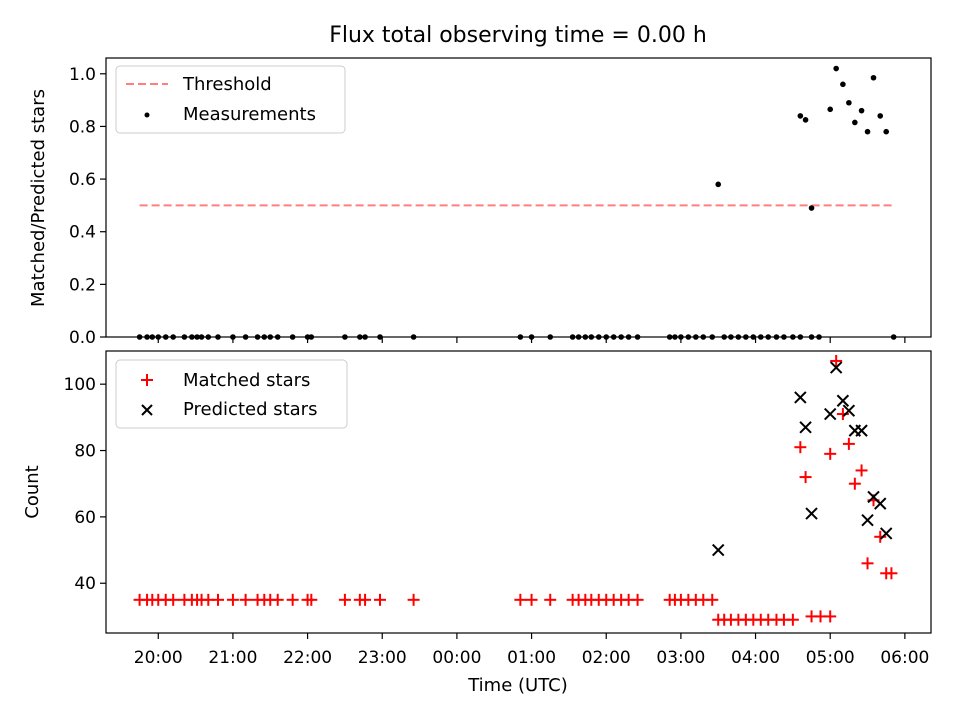 This screenshot has height=720, width=960. What do you see at coordinates (147, 380) in the screenshot?
I see `matched-legend-marker` at bounding box center [147, 380].